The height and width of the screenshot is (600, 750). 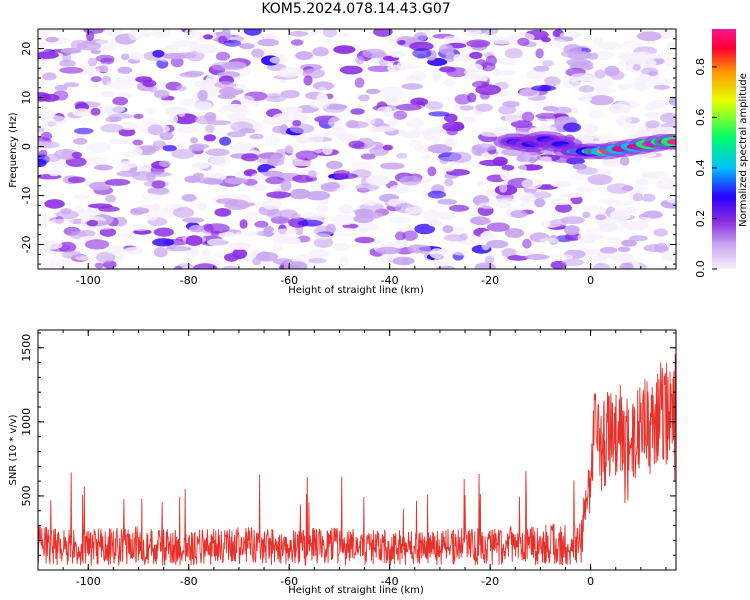 What do you see at coordinates (356, 9) in the screenshot?
I see `chart-title: KOM5.2024.078.14.43.G07` at bounding box center [356, 9].